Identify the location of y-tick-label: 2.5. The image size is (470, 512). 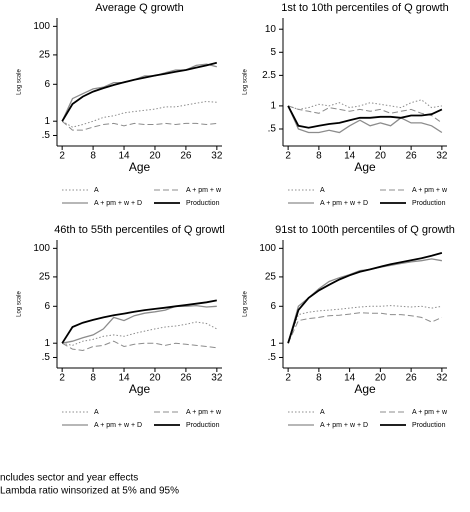
(269, 75).